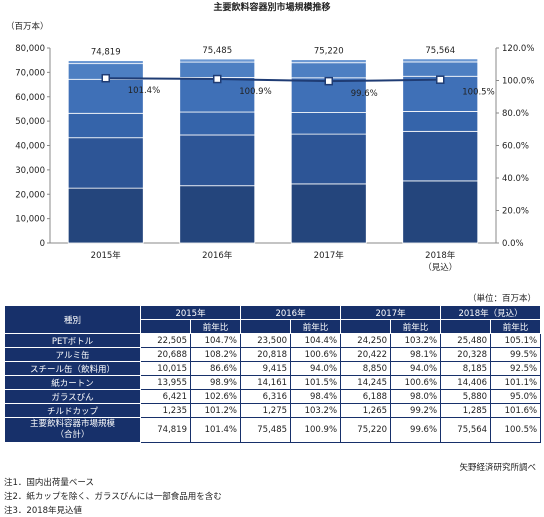 The height and width of the screenshot is (517, 544). I want to click on yoy-cell: 98.9%, so click(215, 382).